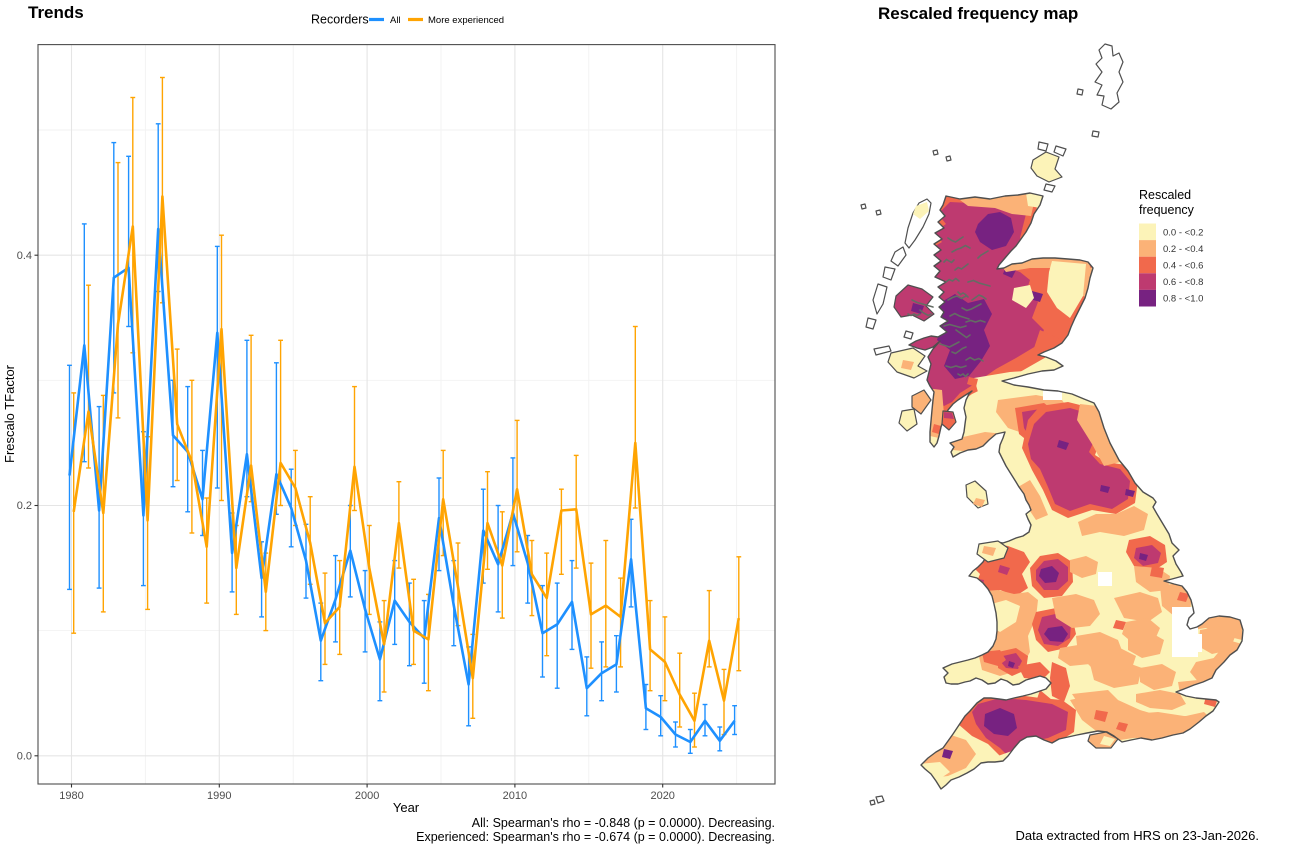 This screenshot has height=850, width=1300. I want to click on svg-text: frequency, so click(1167, 210).